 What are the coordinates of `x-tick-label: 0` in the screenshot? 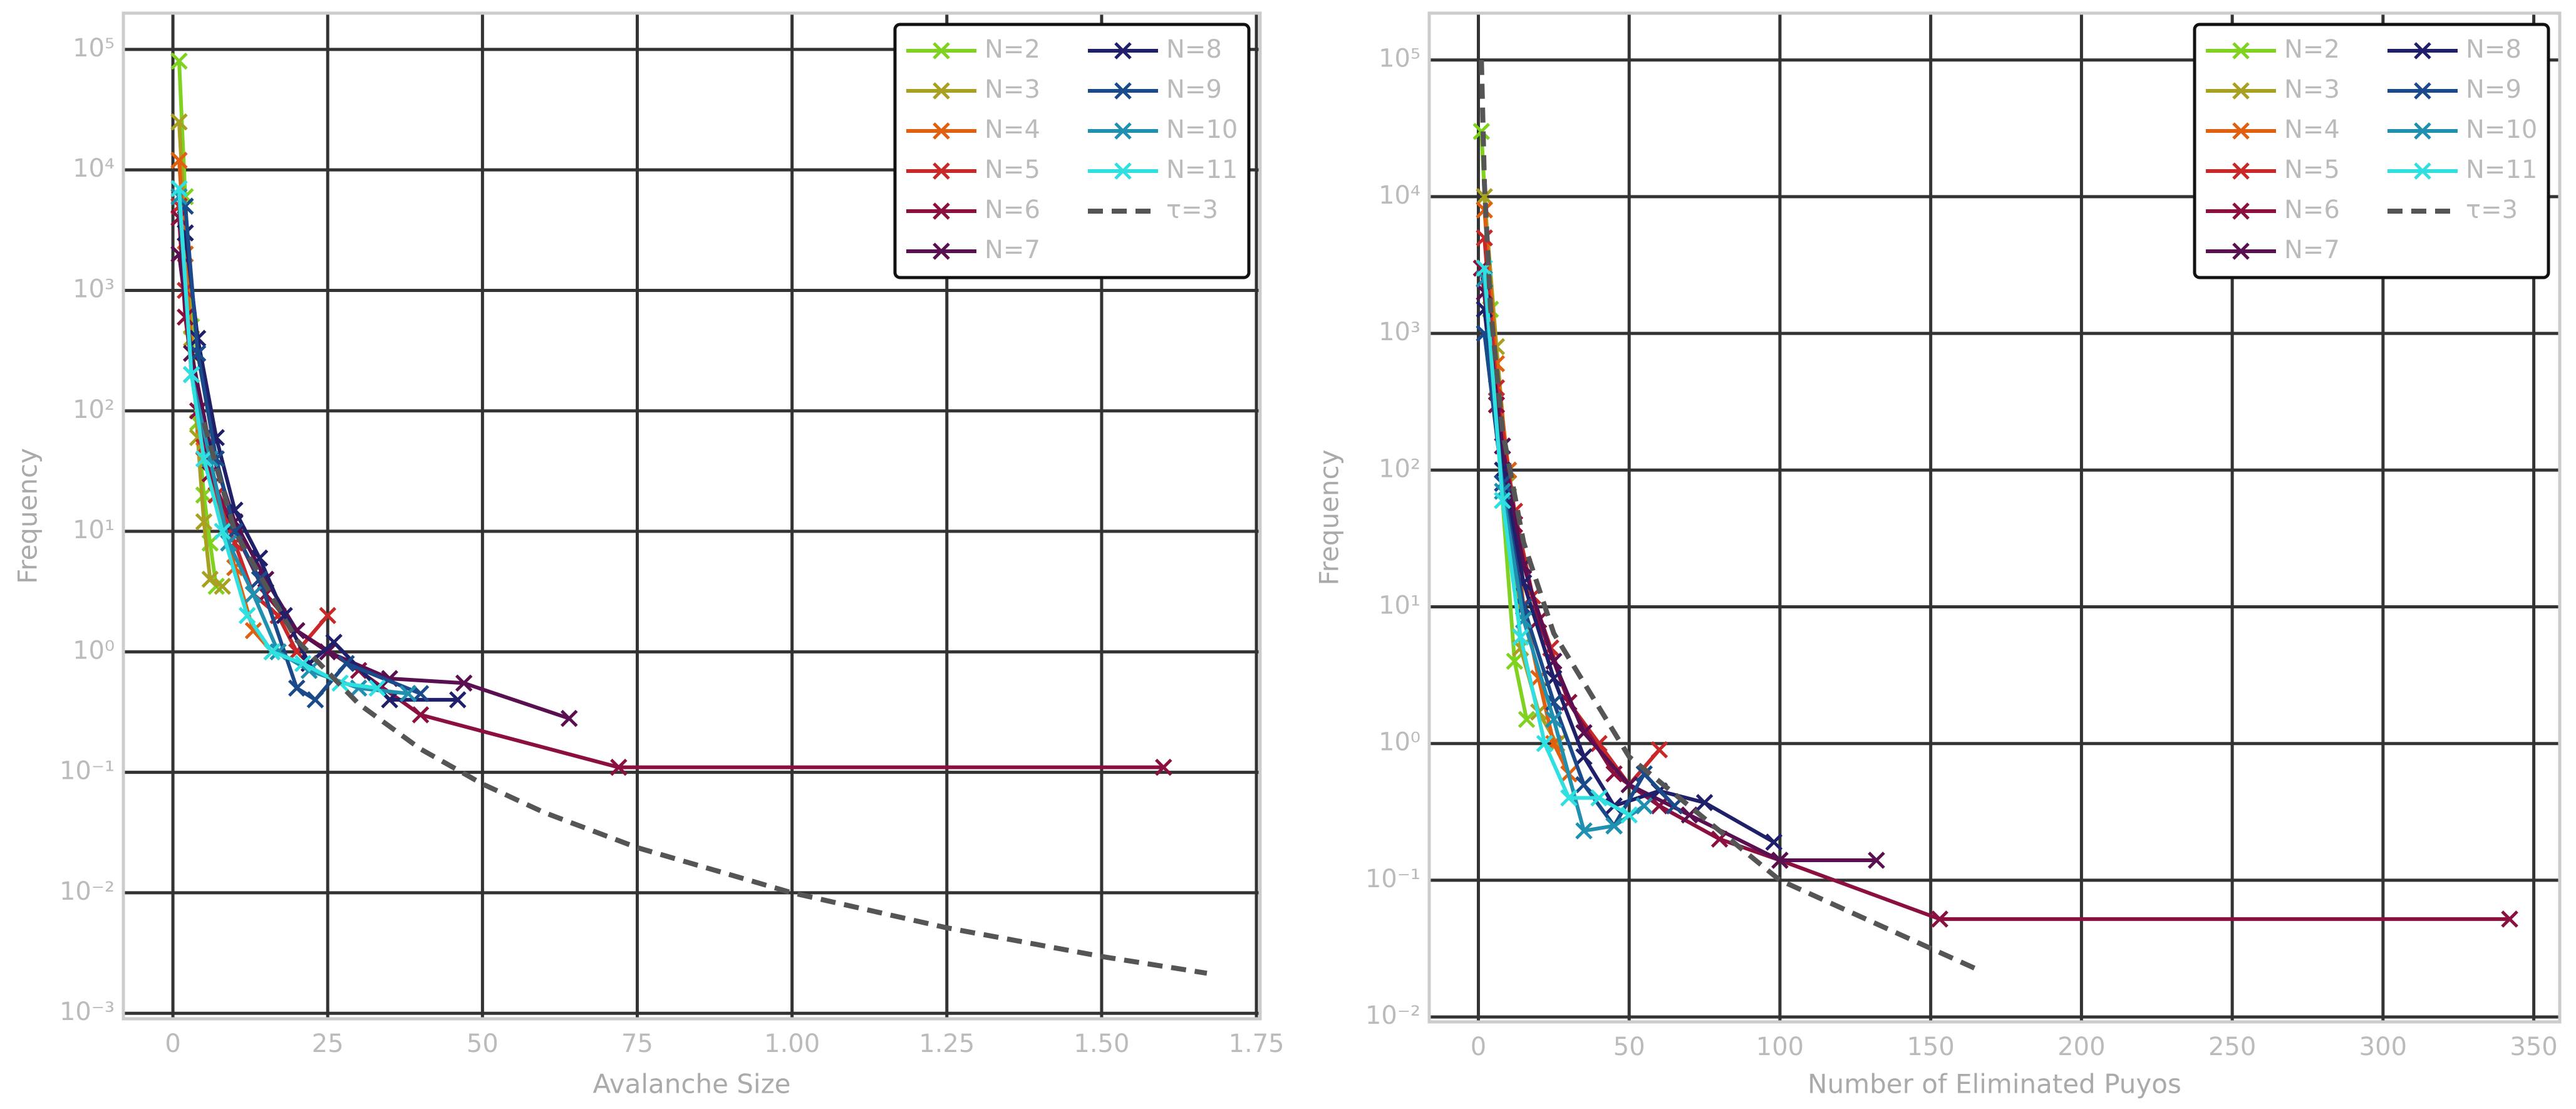 It's located at (1478, 1047).